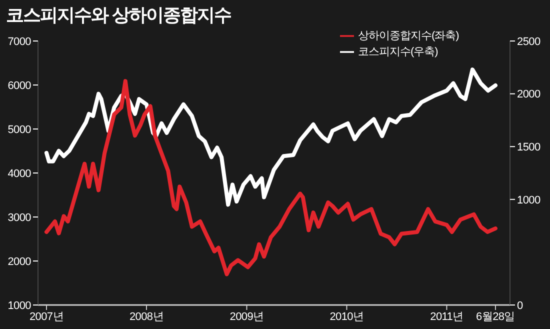  What do you see at coordinates (528, 148) in the screenshot?
I see `y2-tick-label: 1500` at bounding box center [528, 148].